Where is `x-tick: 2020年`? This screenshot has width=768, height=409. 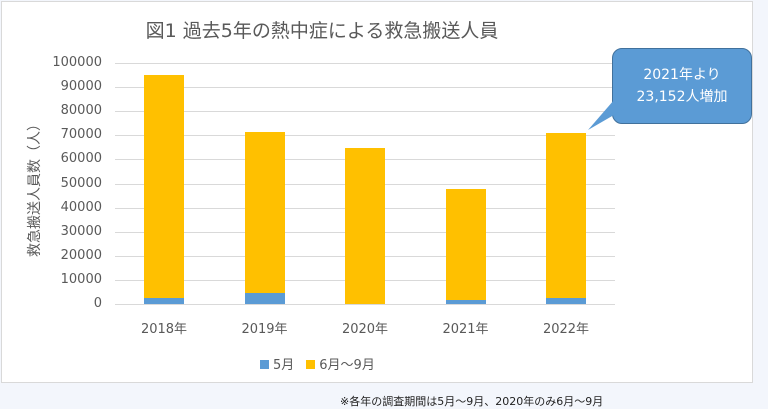 x-tick: 2020年 is located at coordinates (365, 329).